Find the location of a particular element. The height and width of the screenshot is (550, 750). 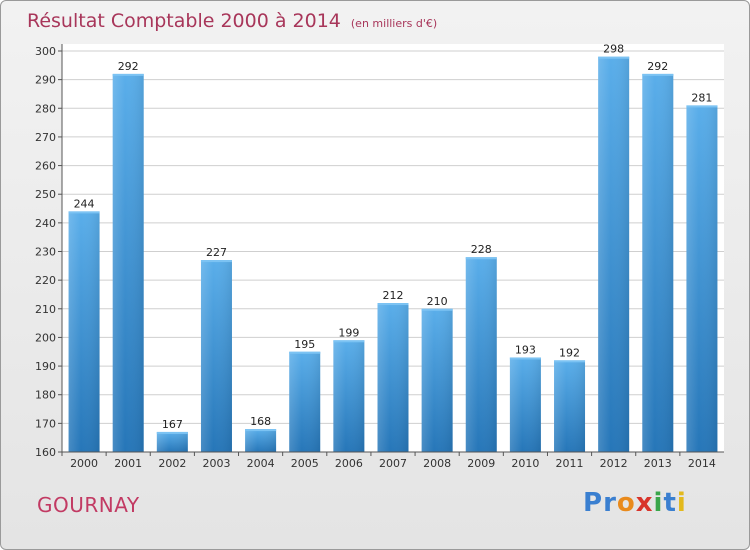

y-tick-label: 230 is located at coordinates (45, 252).